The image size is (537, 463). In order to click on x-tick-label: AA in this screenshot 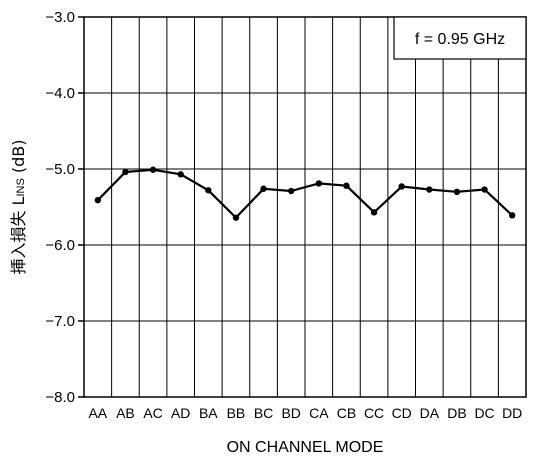, I will do `click(97, 413)`.